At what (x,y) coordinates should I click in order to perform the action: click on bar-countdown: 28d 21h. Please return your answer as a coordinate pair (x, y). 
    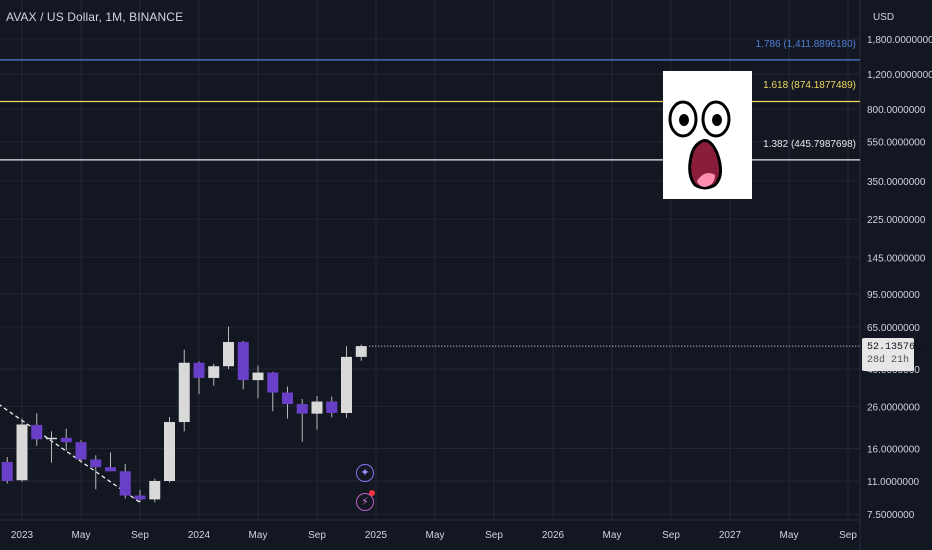
    Looking at the image, I should click on (888, 360).